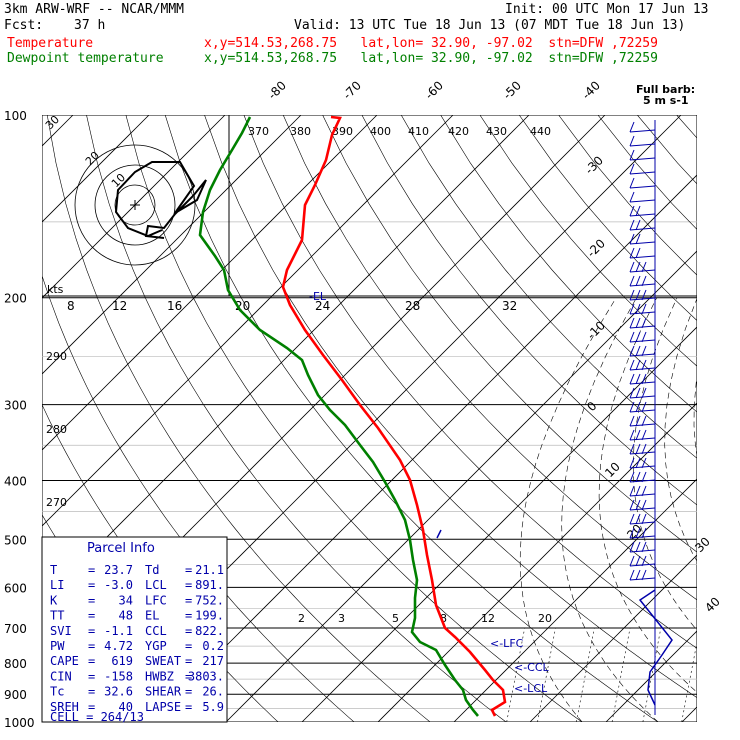 This screenshot has height=740, width=740. Describe the element at coordinates (163, 692) in the screenshot. I see `parcel-key: SHEAR` at that location.